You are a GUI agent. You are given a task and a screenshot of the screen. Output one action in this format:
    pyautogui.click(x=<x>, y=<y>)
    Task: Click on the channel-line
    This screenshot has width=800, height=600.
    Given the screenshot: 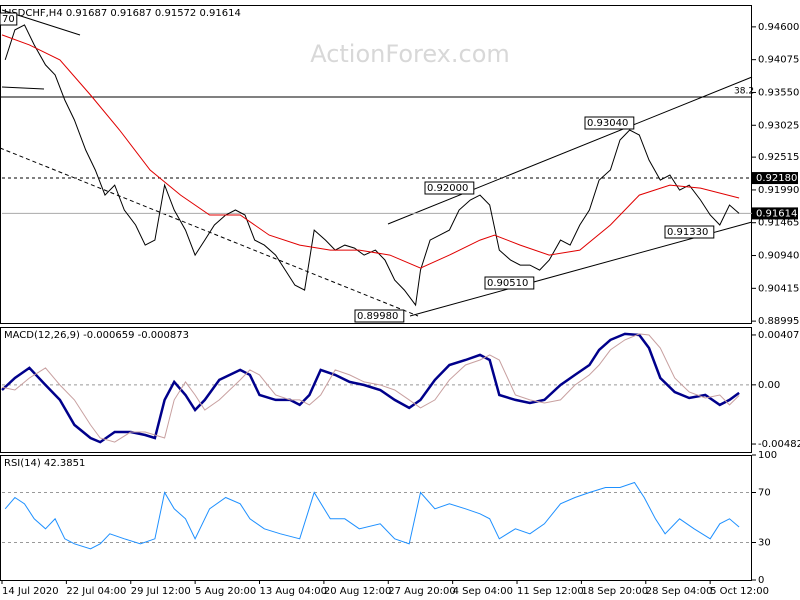 What is the action you would take?
    pyautogui.click(x=570, y=150)
    